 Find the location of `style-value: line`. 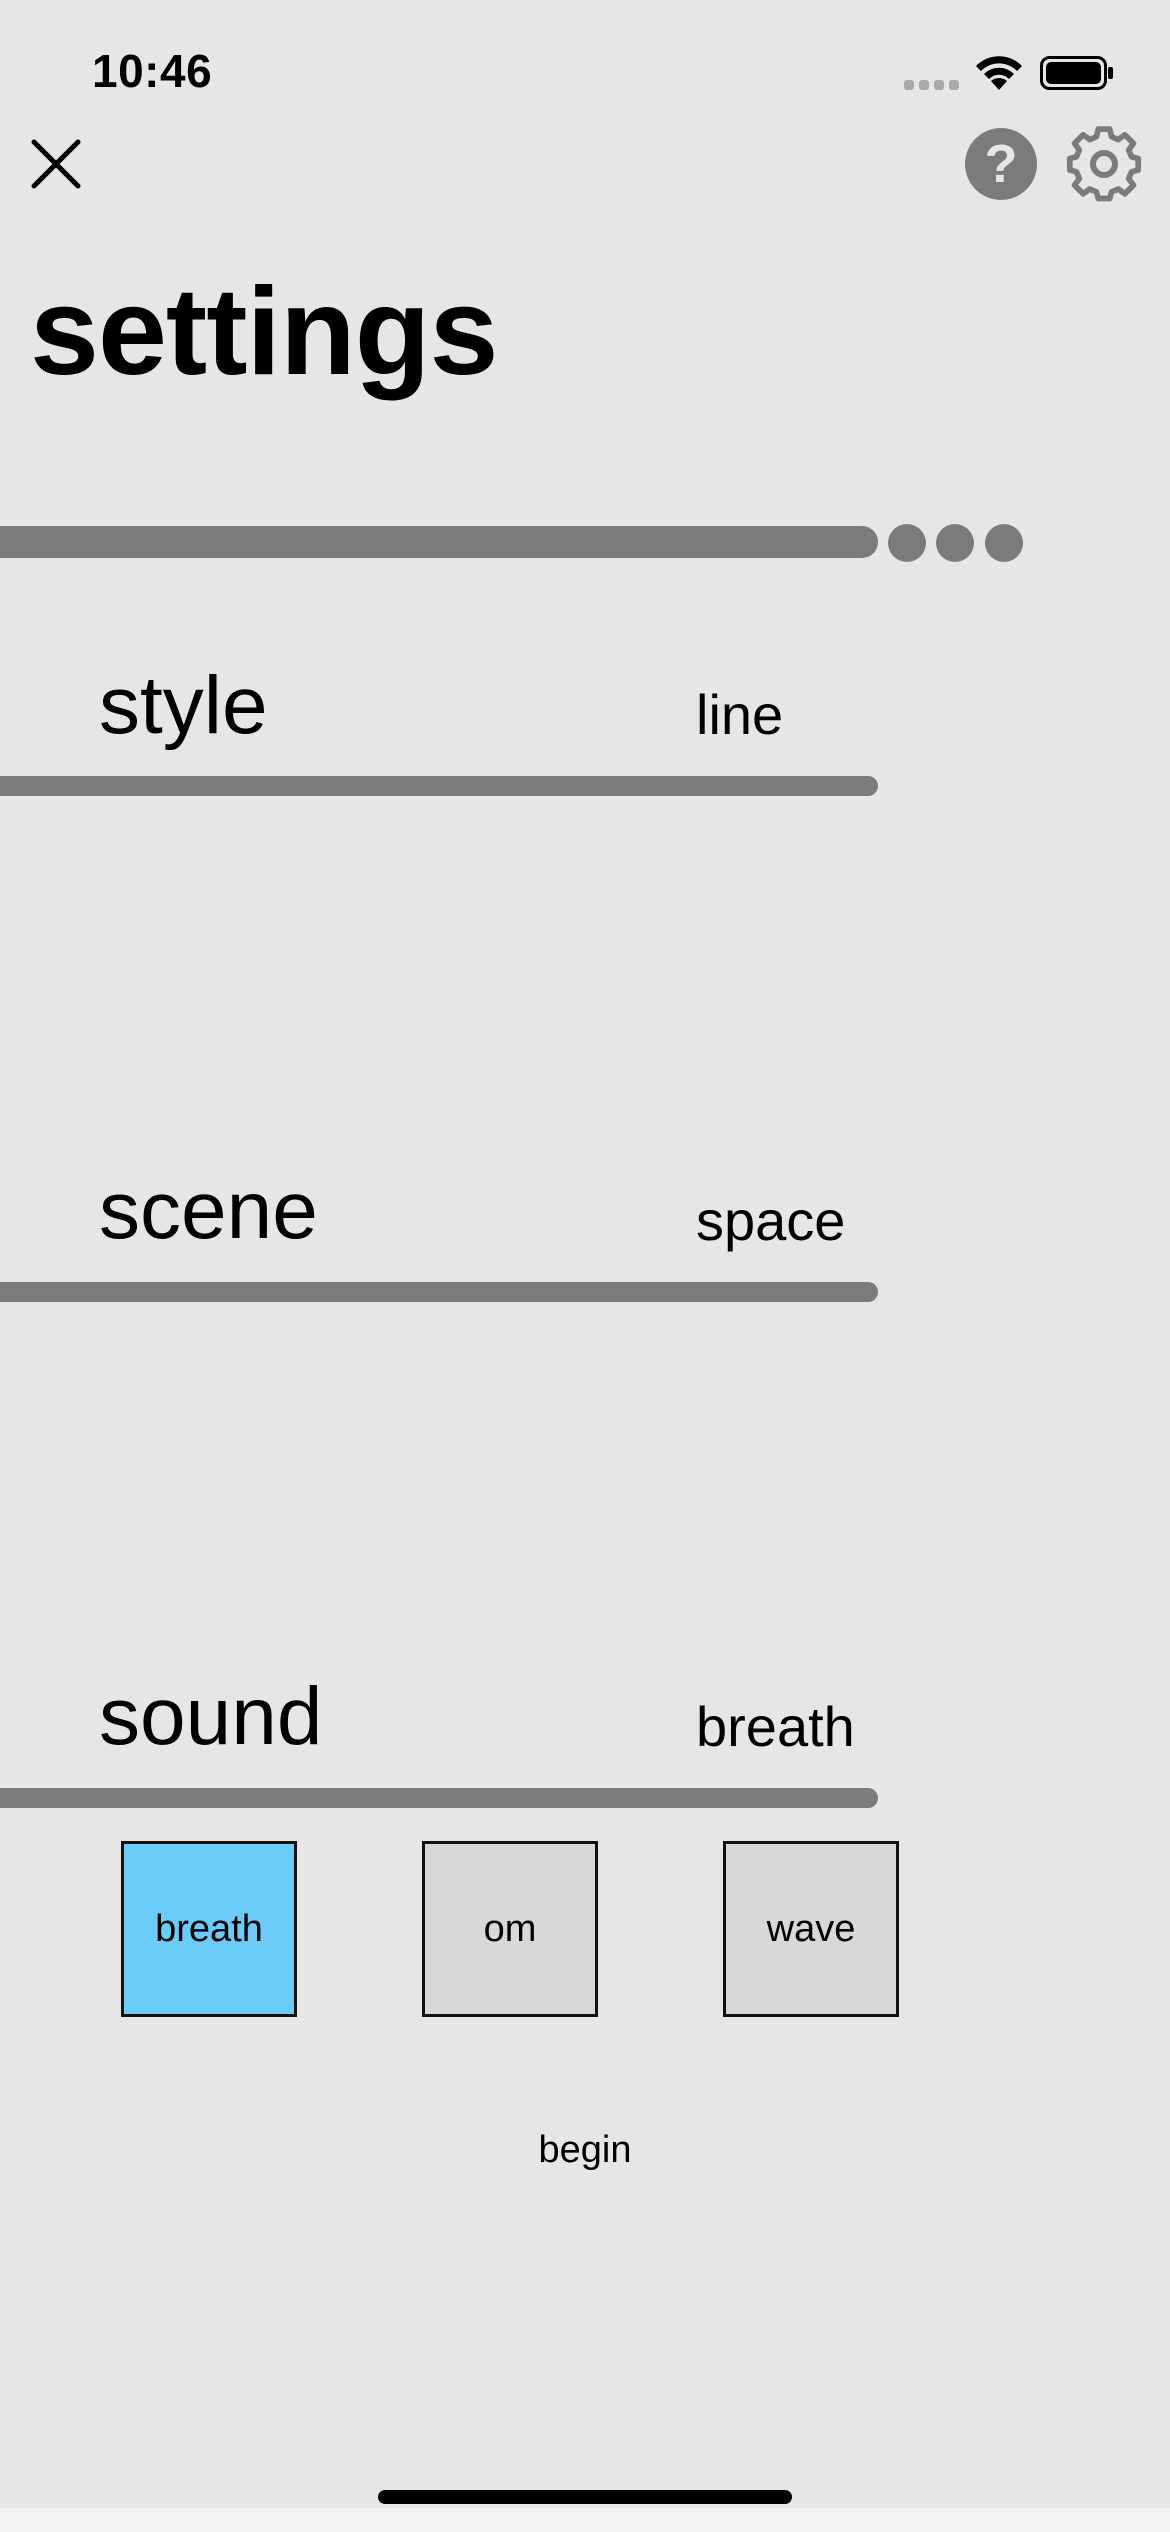

style-value: line is located at coordinates (740, 714).